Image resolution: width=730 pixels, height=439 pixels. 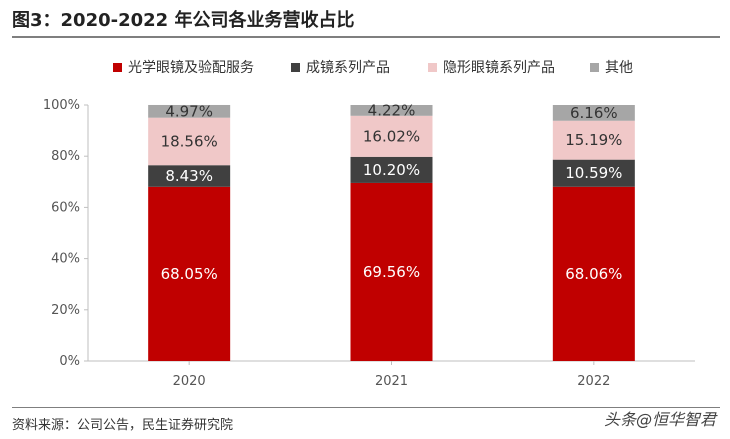 I want to click on watermark: 头条@恒华智君, so click(x=659, y=419).